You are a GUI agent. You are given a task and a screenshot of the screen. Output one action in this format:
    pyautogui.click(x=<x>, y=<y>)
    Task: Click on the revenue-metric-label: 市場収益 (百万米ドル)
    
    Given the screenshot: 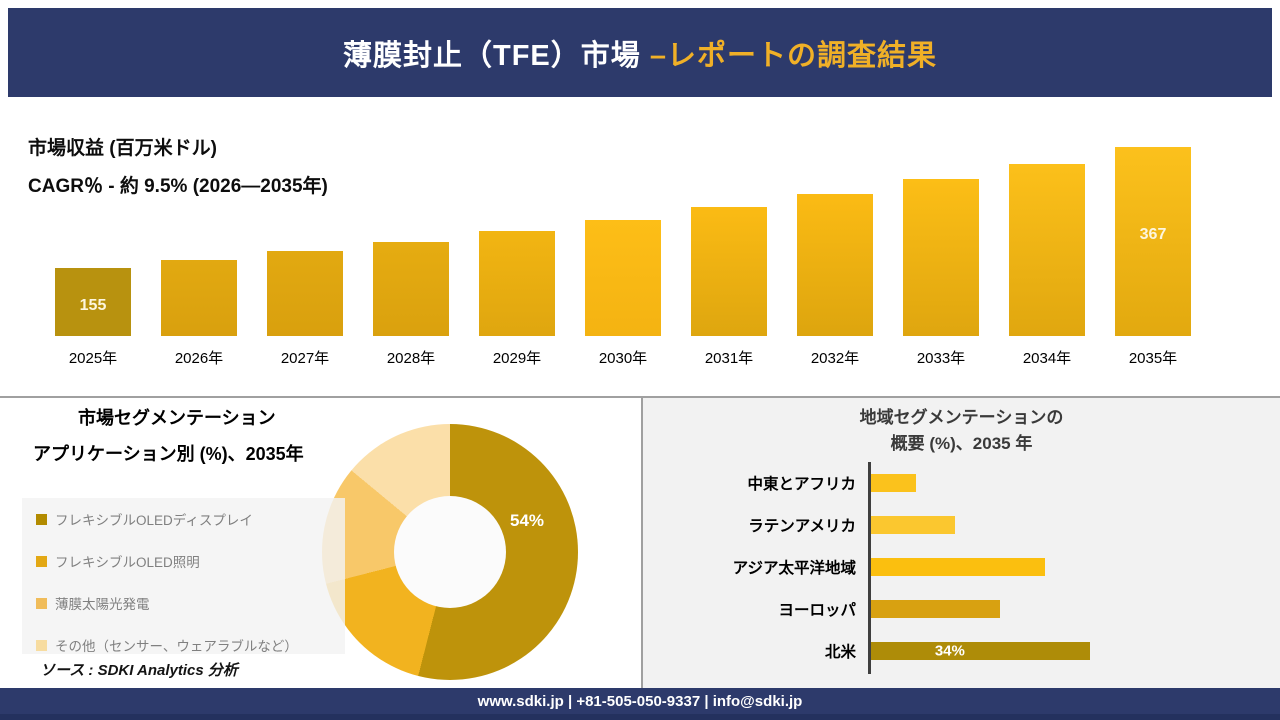 What is the action you would take?
    pyautogui.click(x=122, y=148)
    